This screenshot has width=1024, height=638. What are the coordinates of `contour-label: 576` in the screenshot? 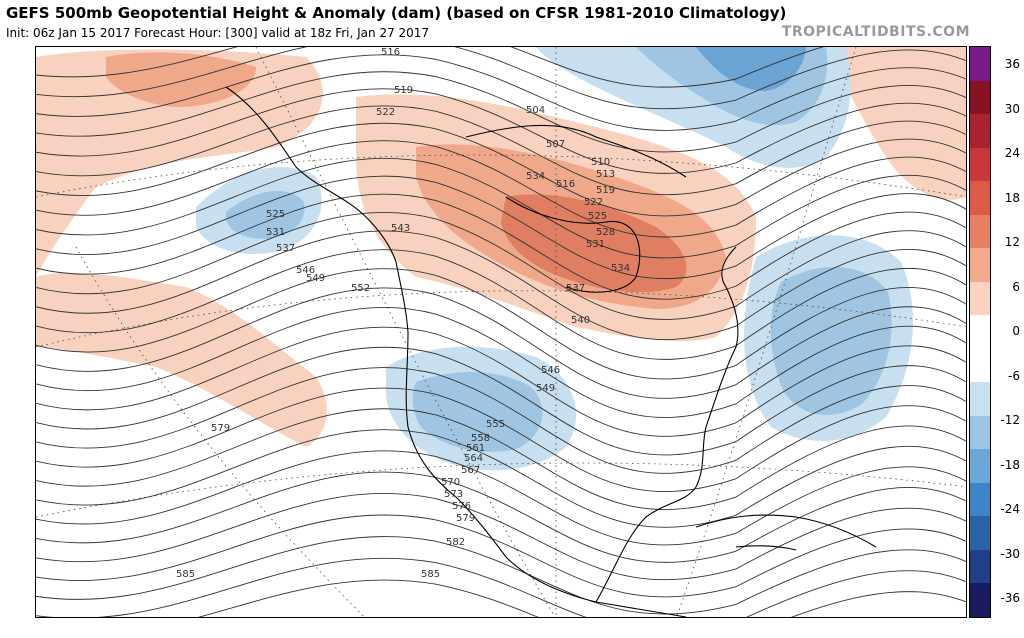 It's located at (461, 506).